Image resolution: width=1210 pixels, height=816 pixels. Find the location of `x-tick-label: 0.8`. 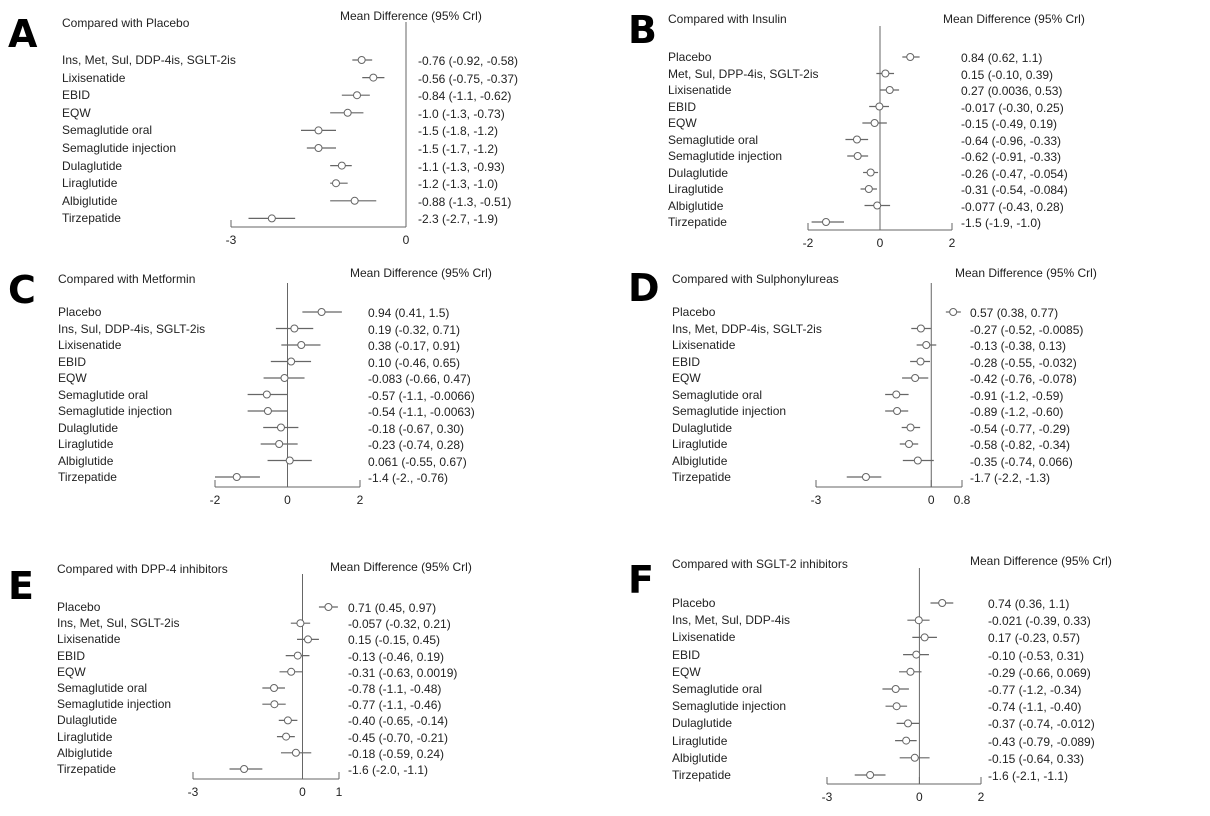

x-tick-label: 0.8 is located at coordinates (962, 500).